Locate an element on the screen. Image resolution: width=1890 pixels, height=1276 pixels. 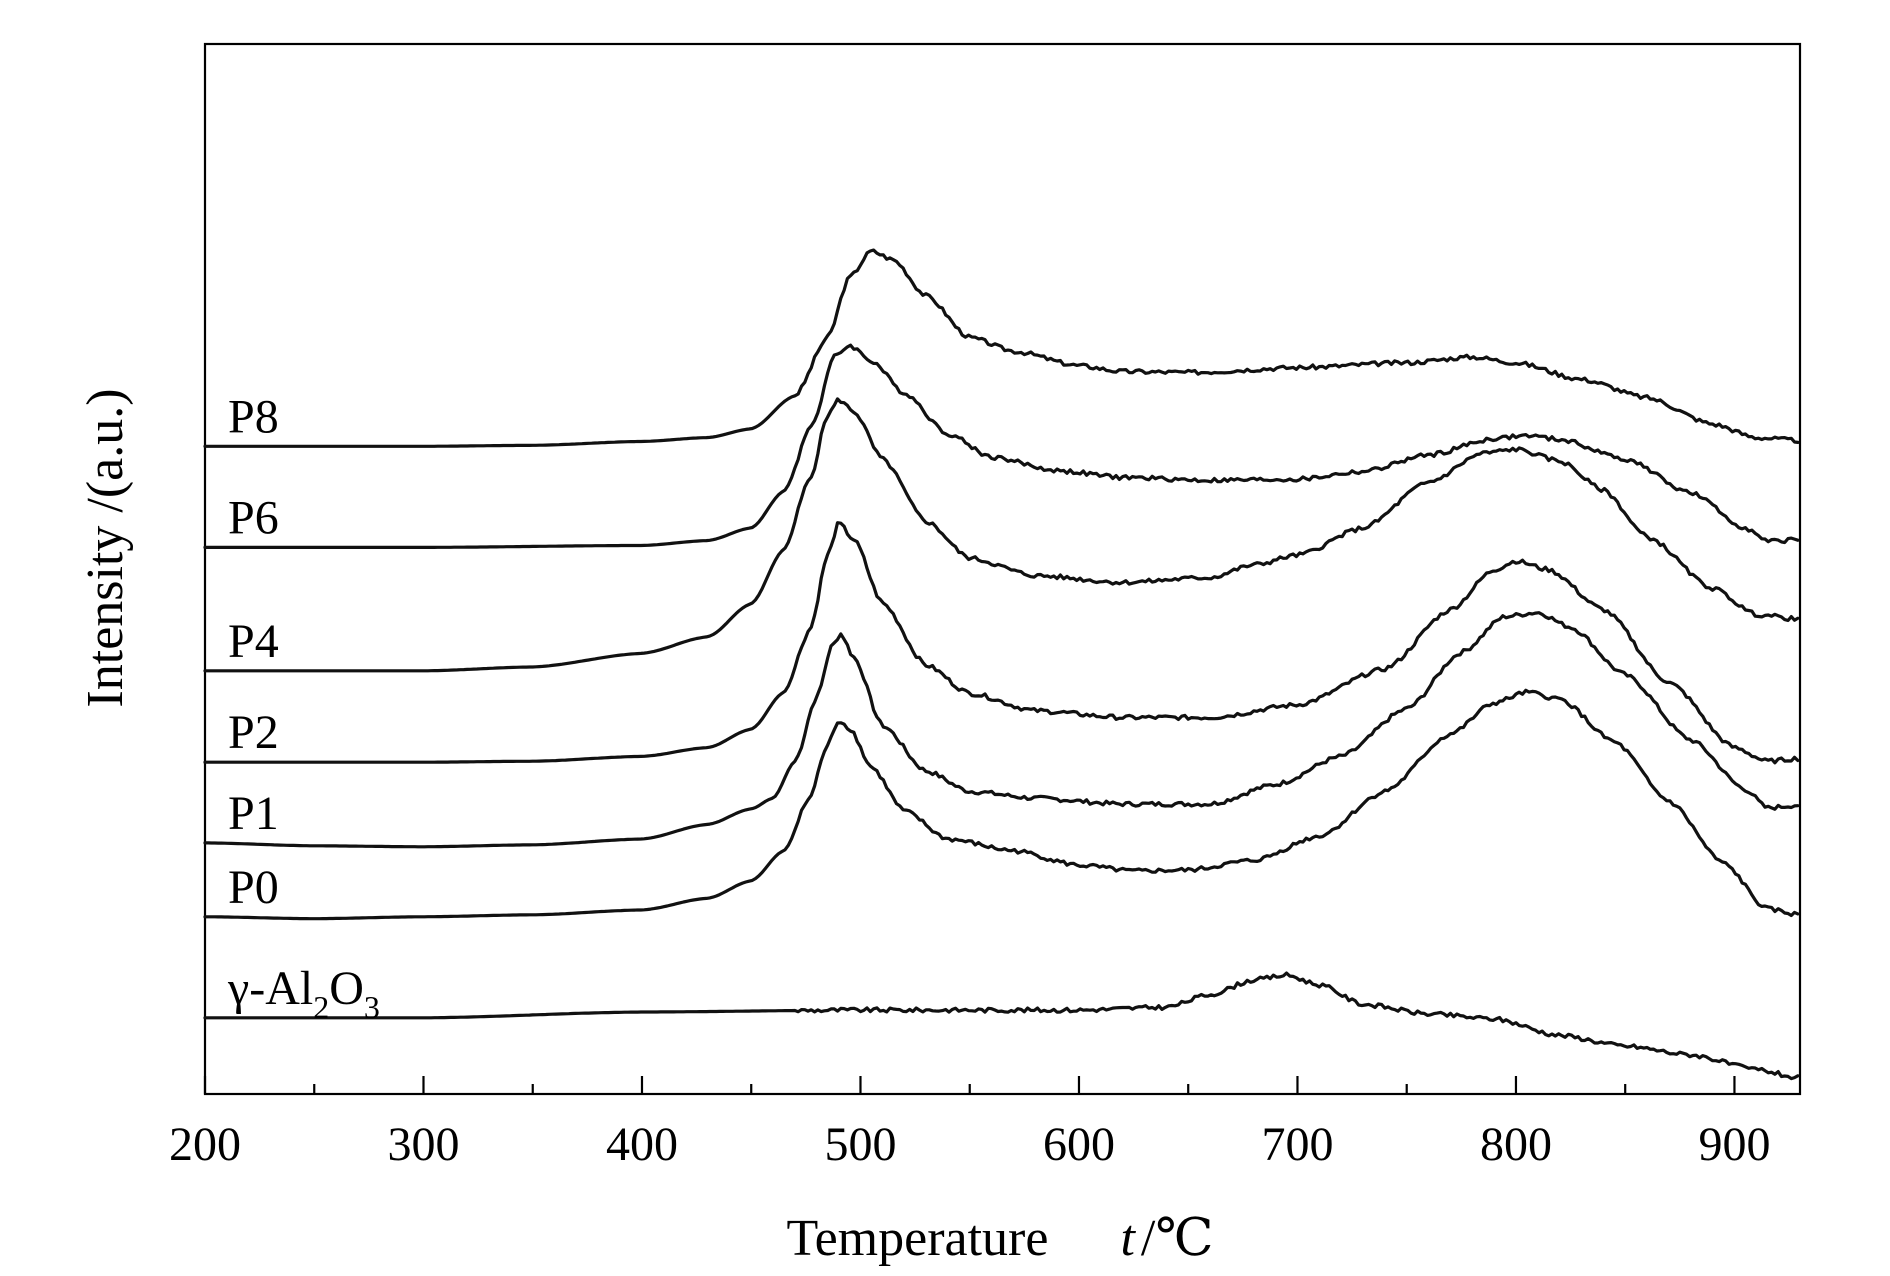
series-label: P1 is located at coordinates (253, 813).